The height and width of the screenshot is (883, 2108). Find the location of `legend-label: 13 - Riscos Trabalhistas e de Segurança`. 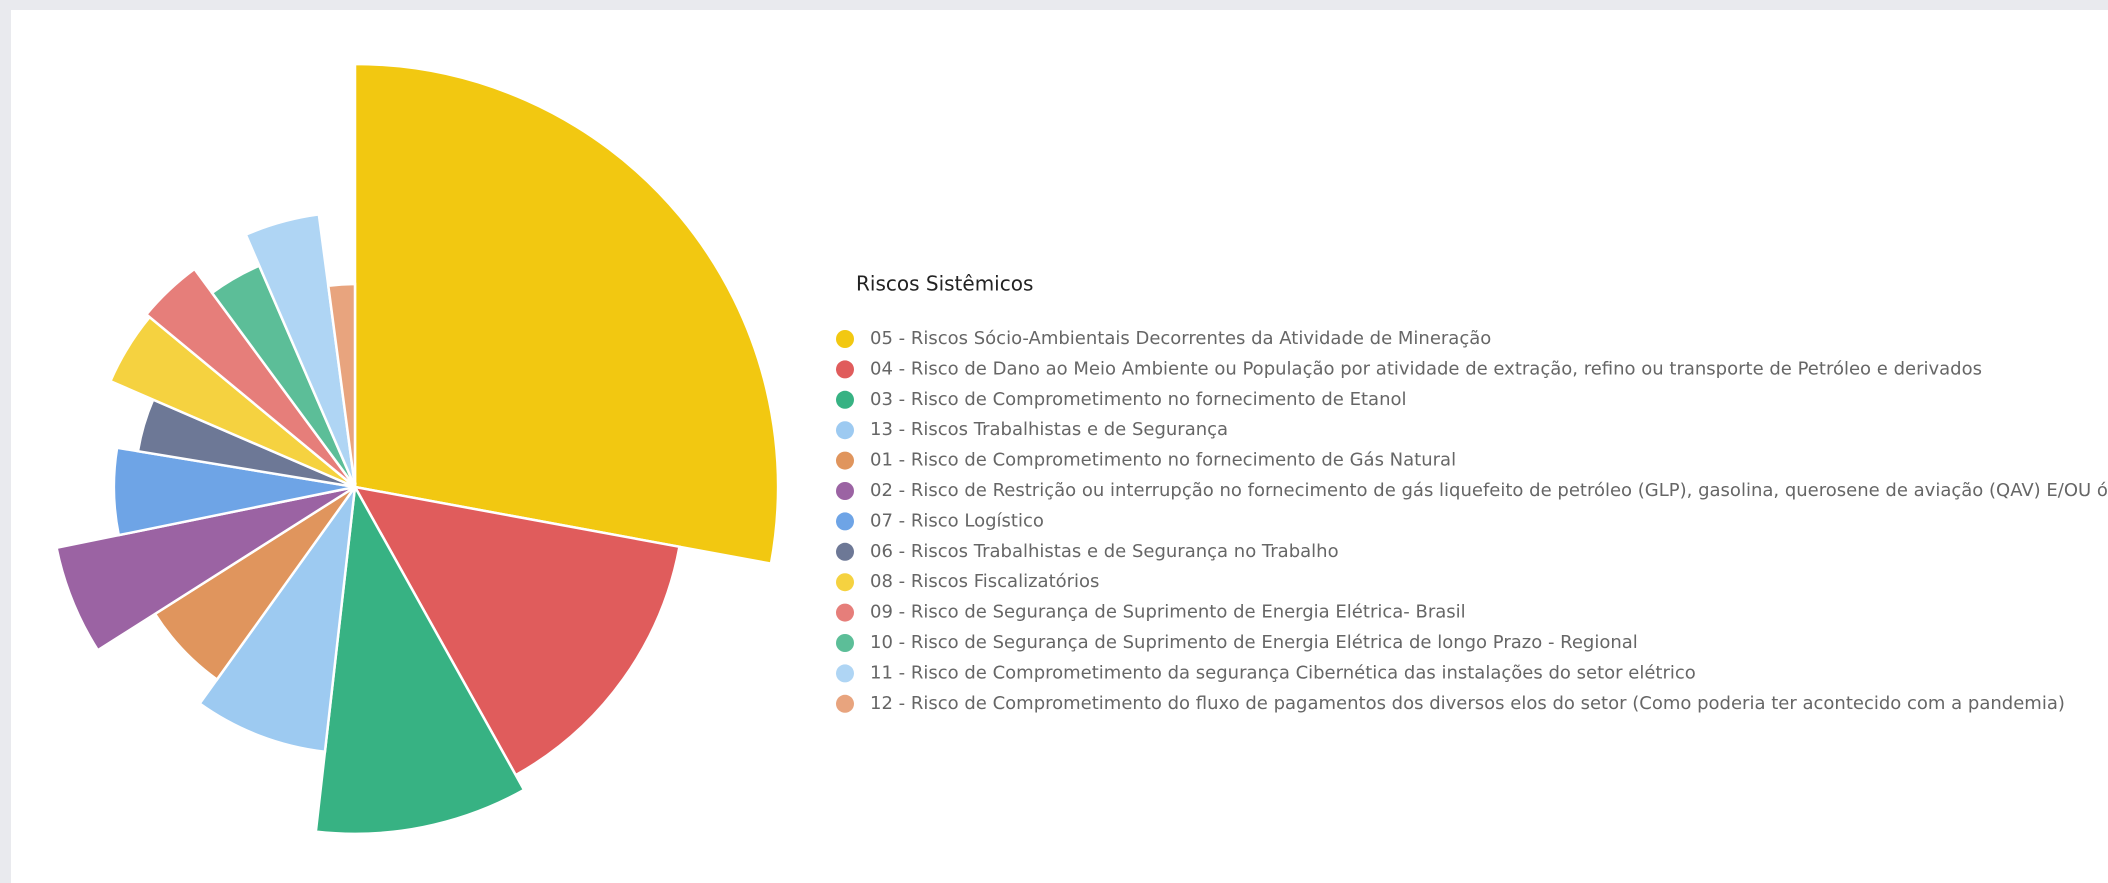

legend-label: 13 - Riscos Trabalhistas e de Segurança is located at coordinates (1049, 429).